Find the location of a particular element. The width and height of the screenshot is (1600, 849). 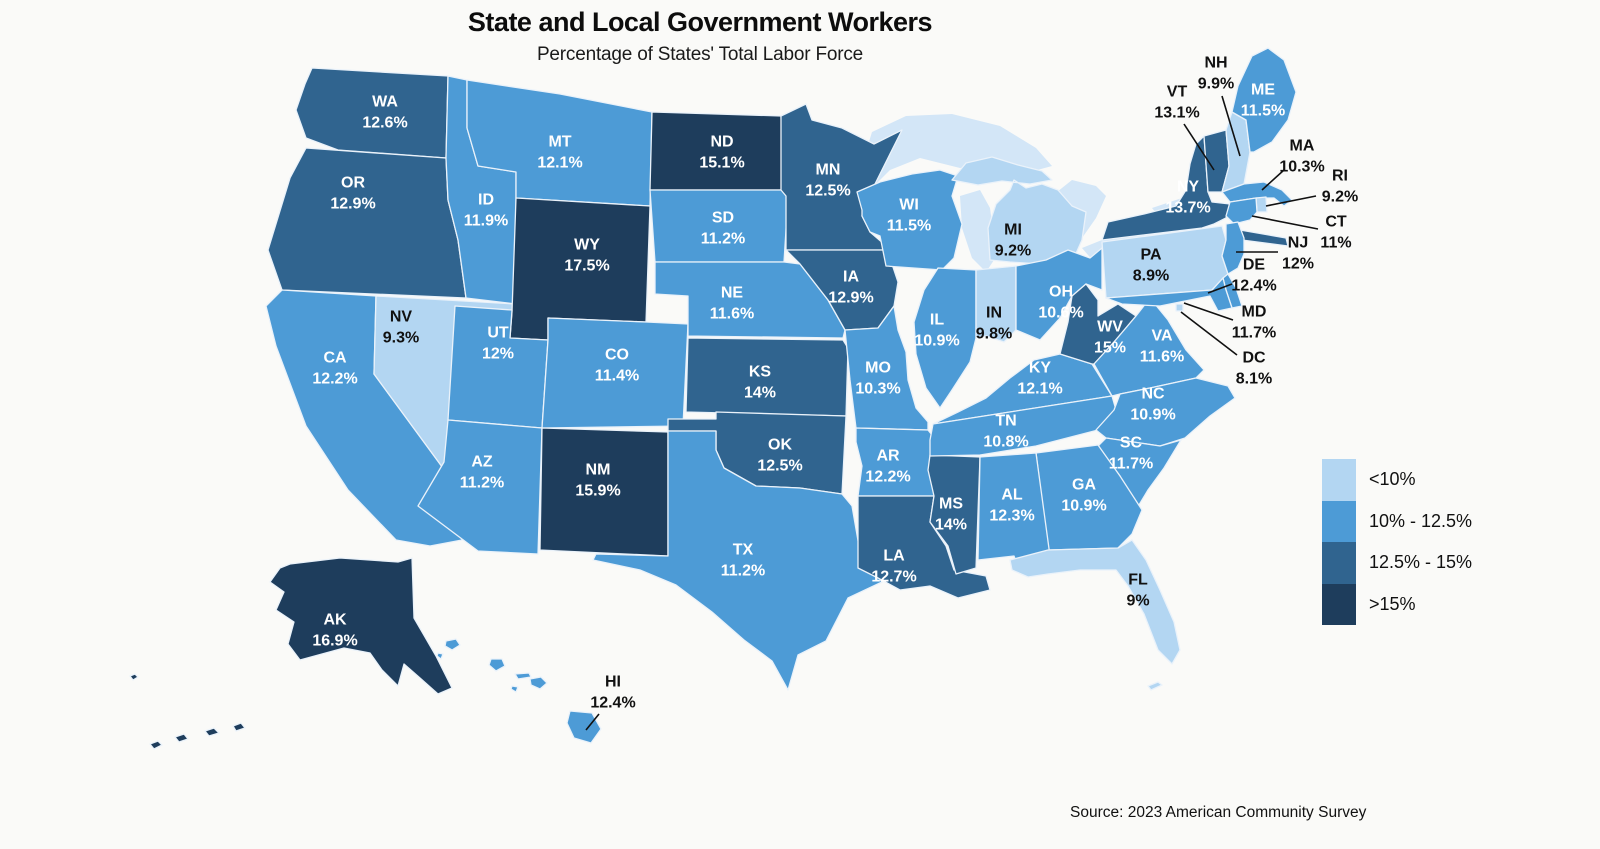

state-label-FL-code: FL is located at coordinates (1138, 580).